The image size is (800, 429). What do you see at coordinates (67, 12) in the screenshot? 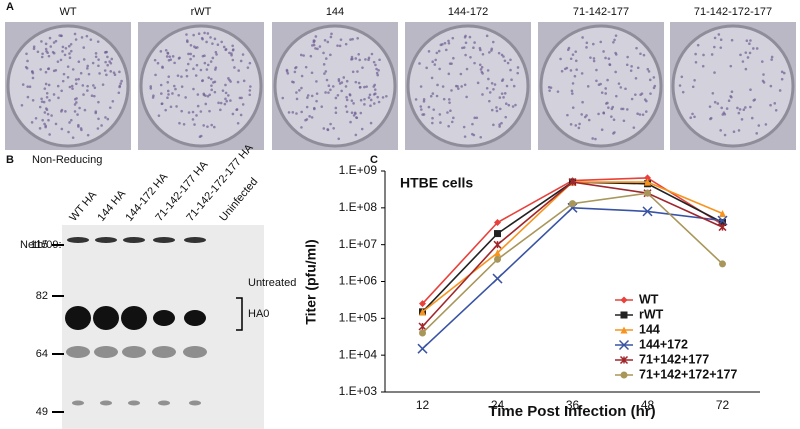
I see `plate-label: WT` at bounding box center [67, 12].